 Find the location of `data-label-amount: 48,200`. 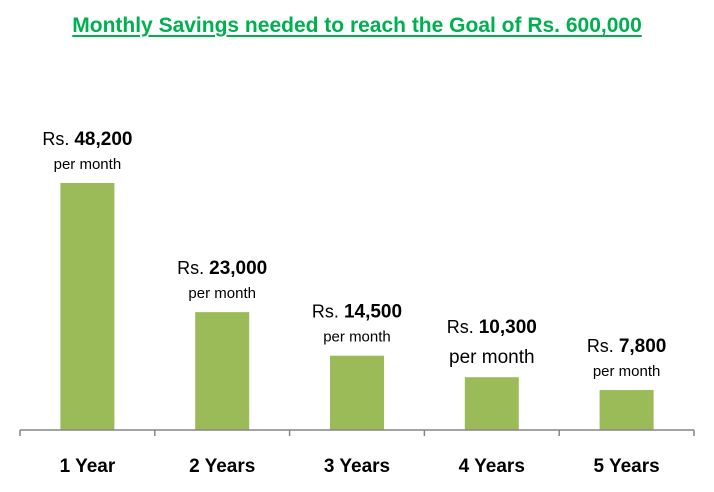

data-label-amount: 48,200 is located at coordinates (103, 139).